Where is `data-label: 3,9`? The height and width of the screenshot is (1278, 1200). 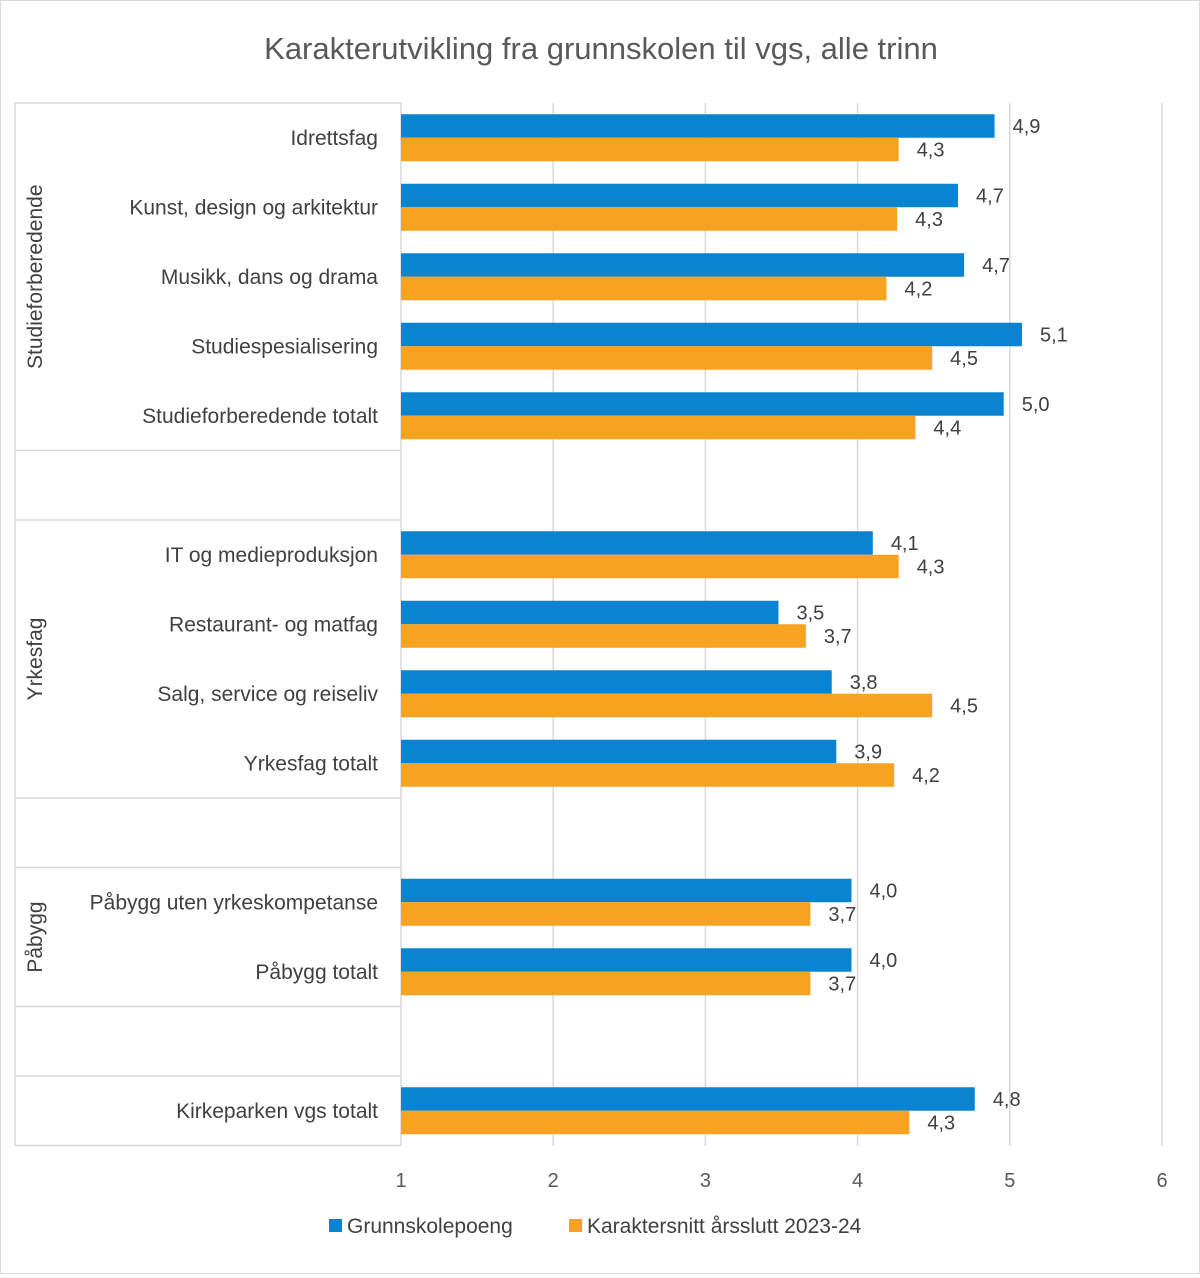
data-label: 3,9 is located at coordinates (868, 753).